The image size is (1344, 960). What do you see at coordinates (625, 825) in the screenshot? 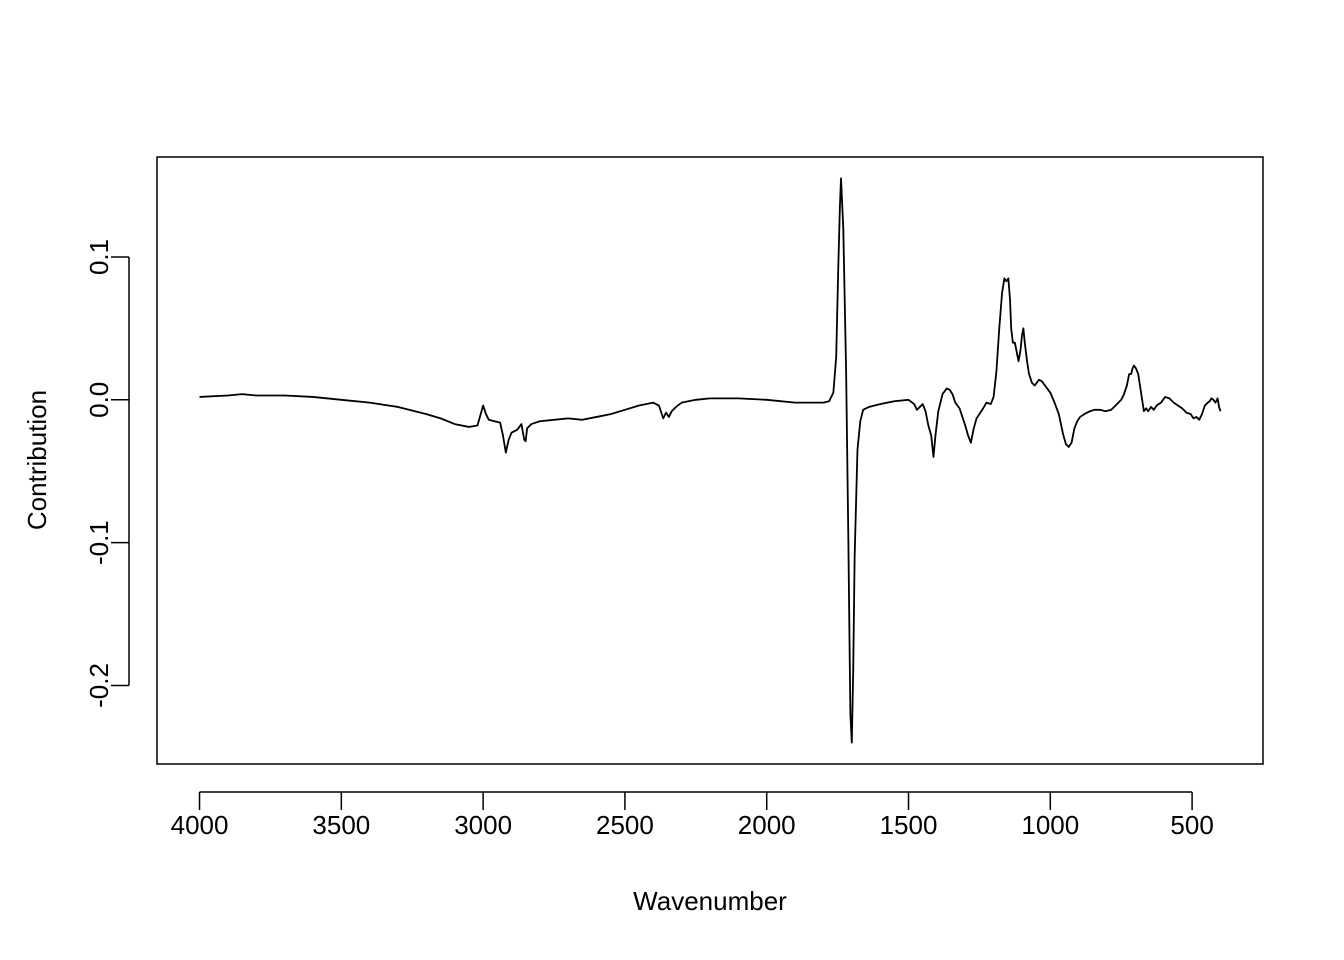
I see `x-tick-label: 2500` at bounding box center [625, 825].